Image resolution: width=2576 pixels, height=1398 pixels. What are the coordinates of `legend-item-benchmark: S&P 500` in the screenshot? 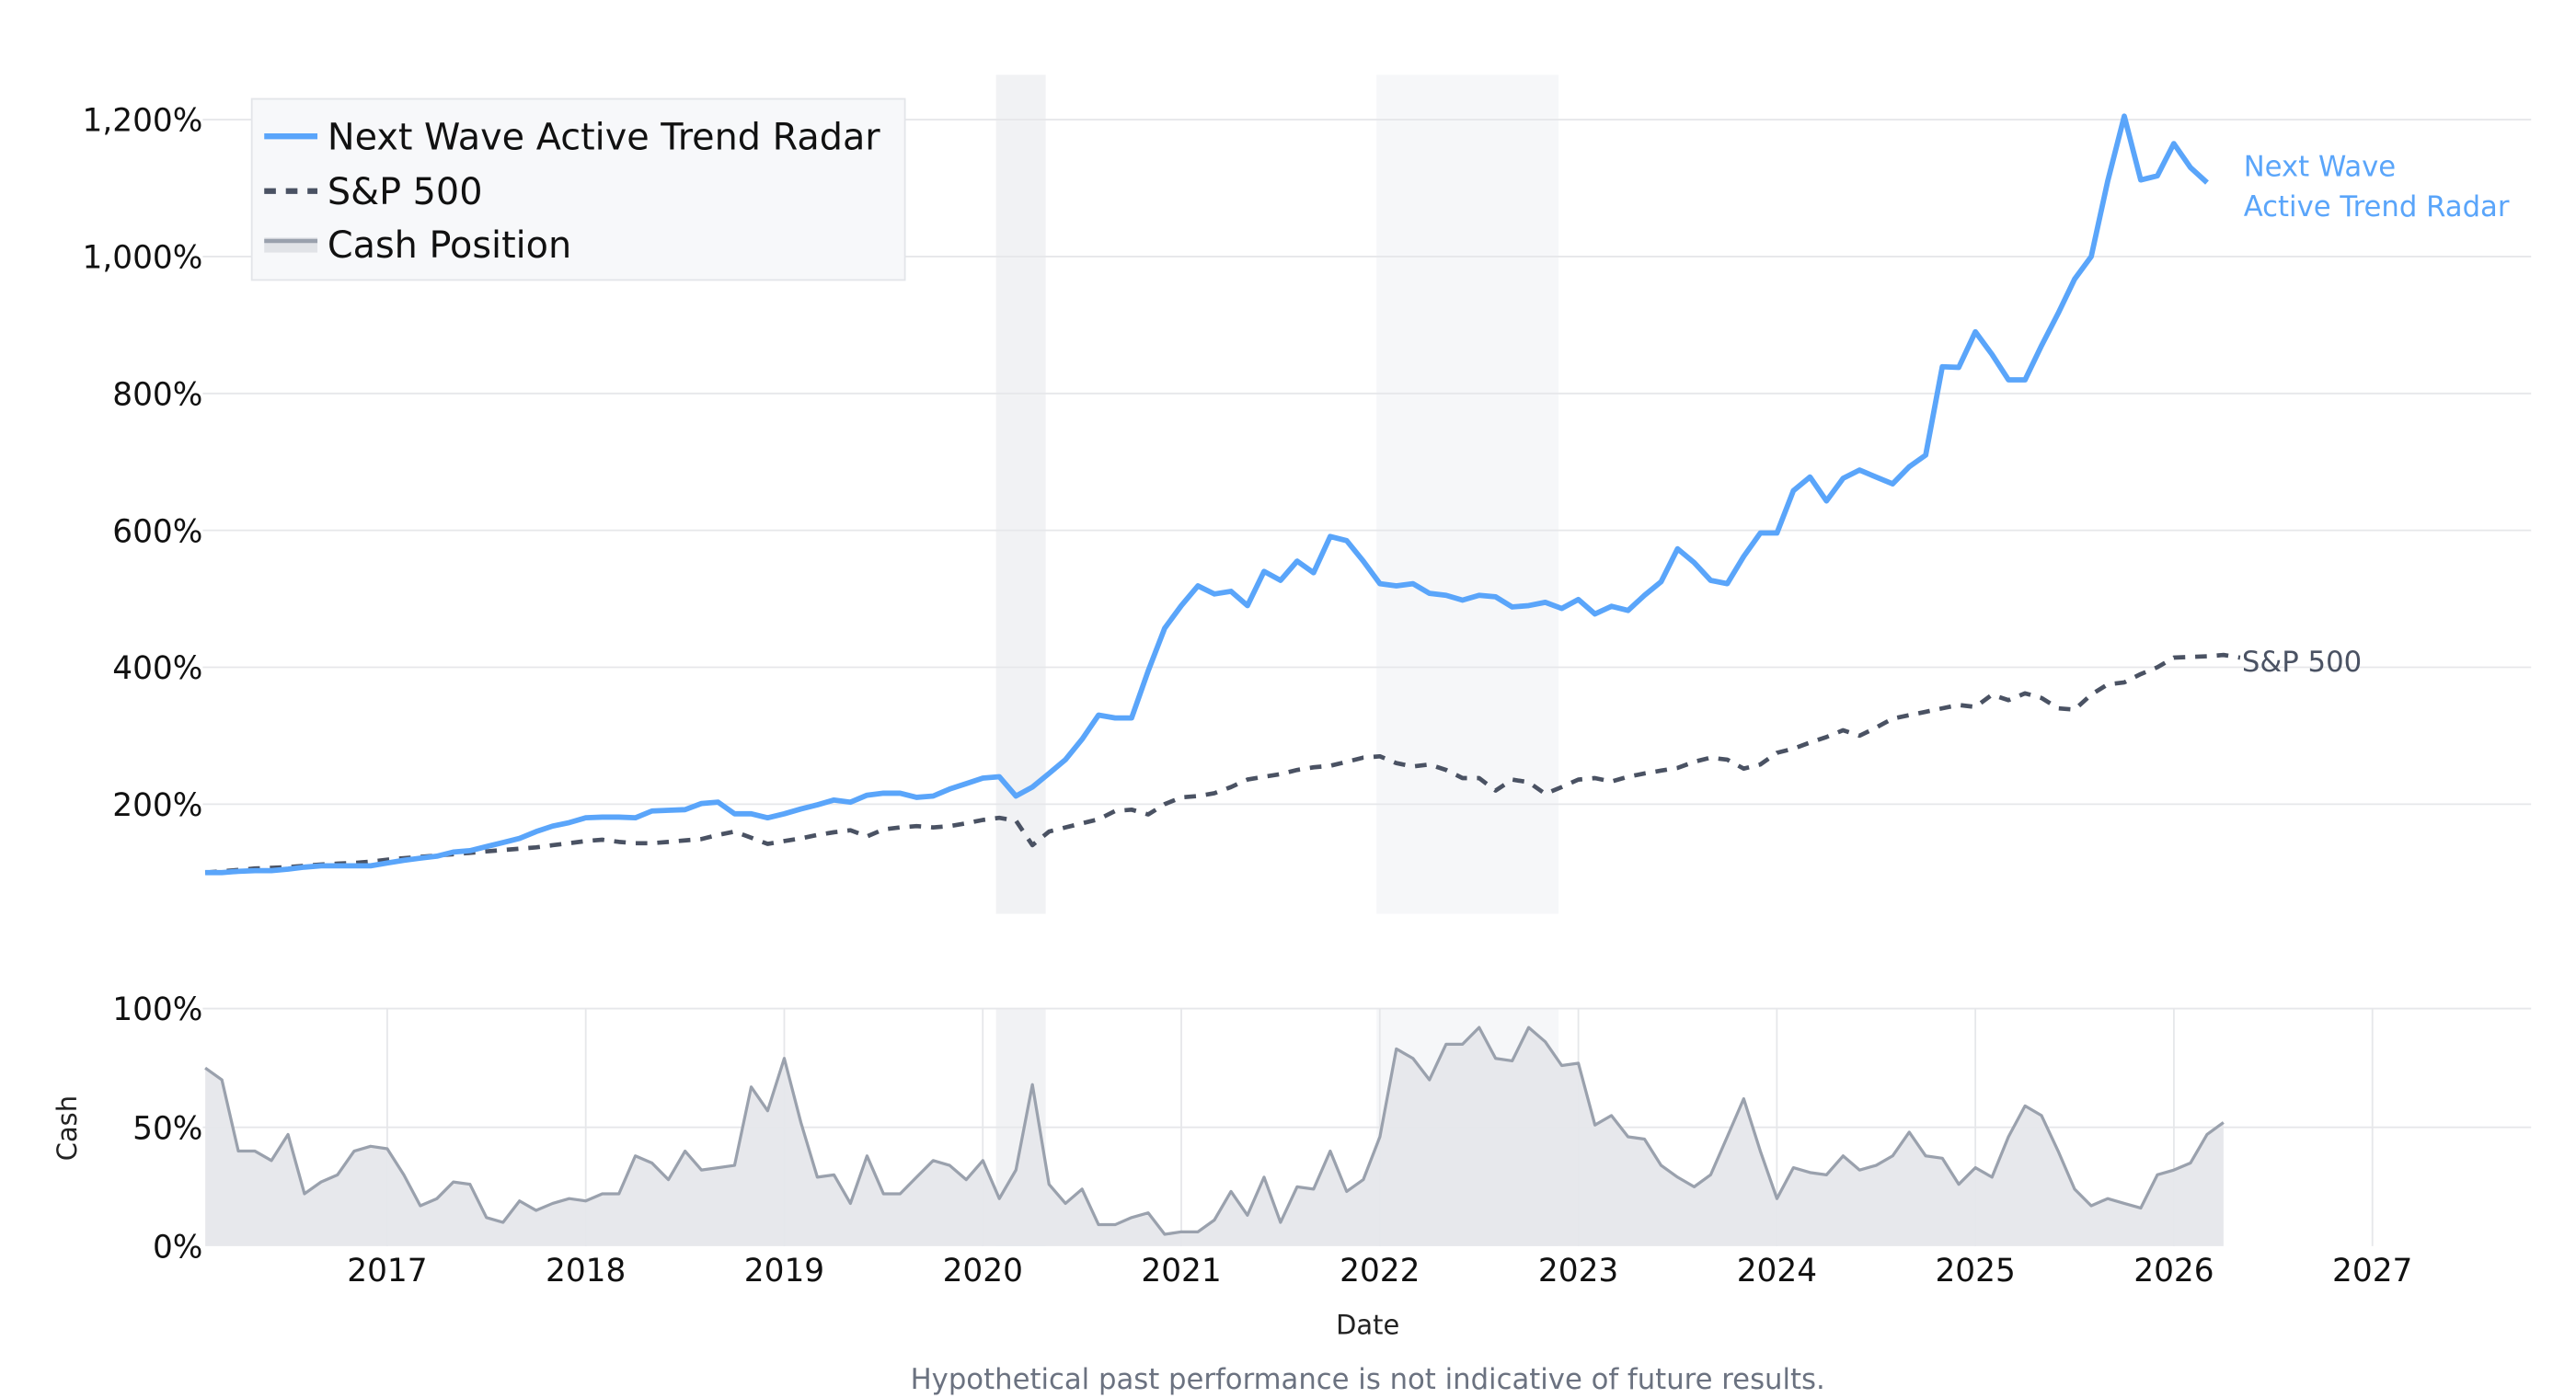 It's located at (373, 192).